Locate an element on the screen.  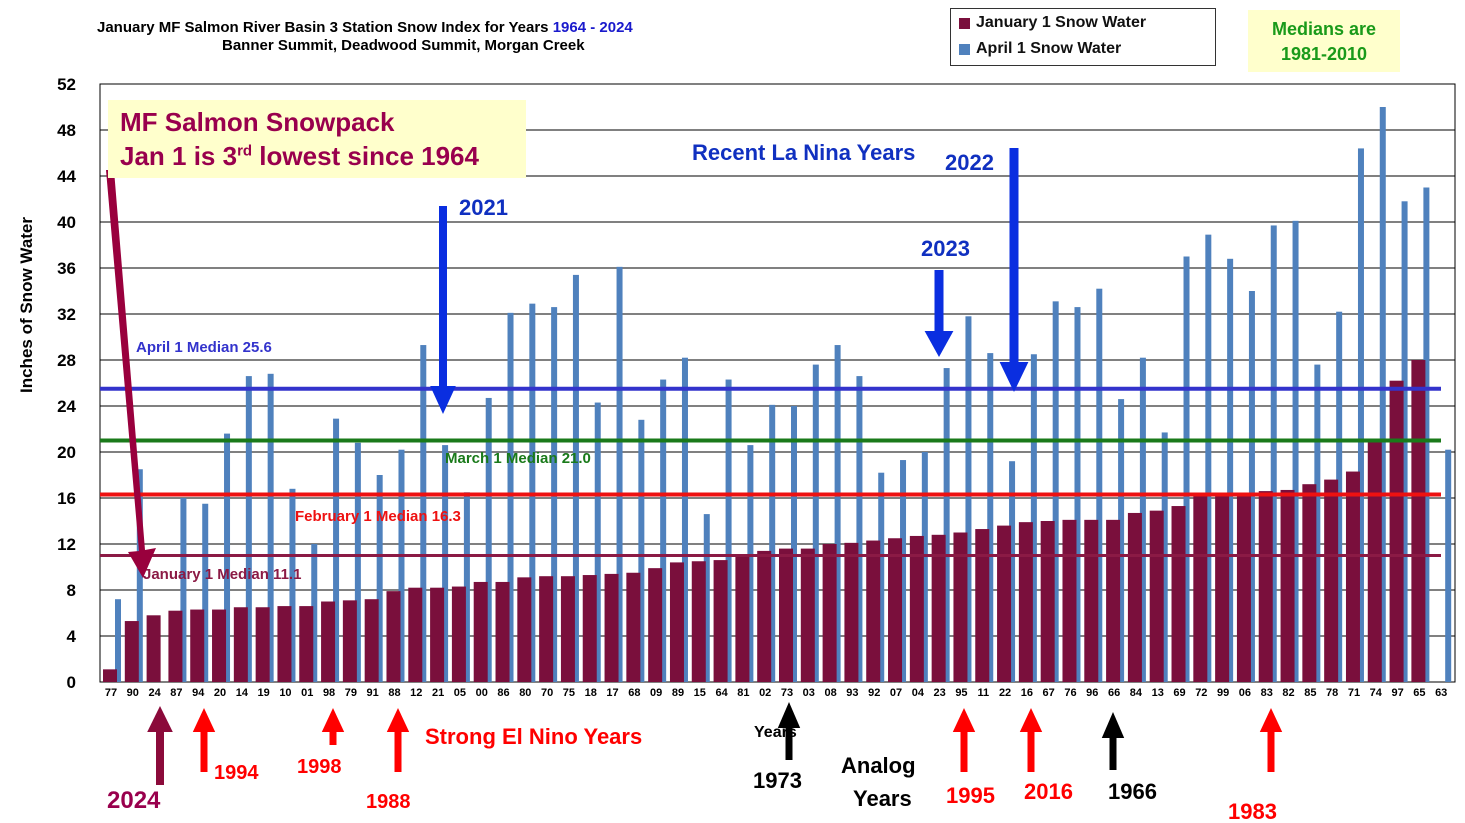
legend-label-jan: January 1 Snow Water is located at coordinates (1061, 22).